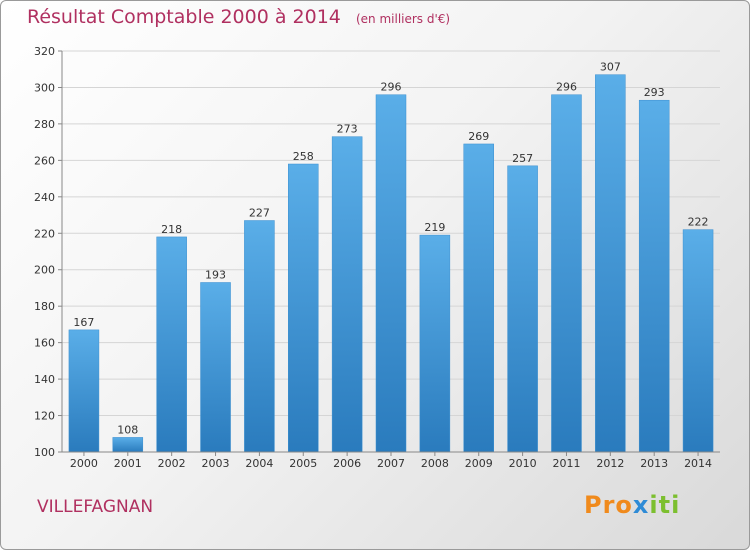 The image size is (750, 550). What do you see at coordinates (347, 129) in the screenshot?
I see `bar-value-label: 273` at bounding box center [347, 129].